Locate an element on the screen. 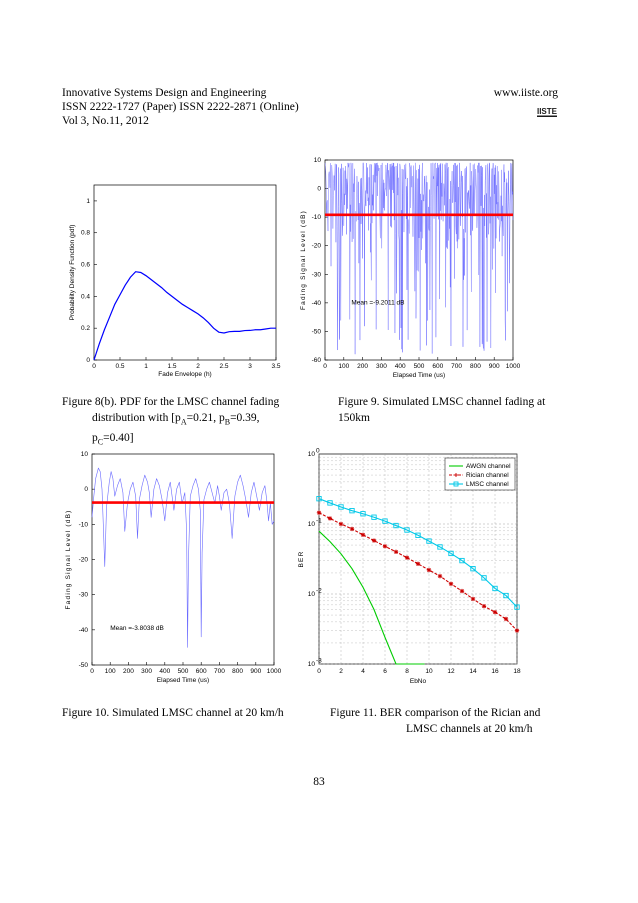 The image size is (638, 903). y-tick-exponent: 0 is located at coordinates (318, 451).